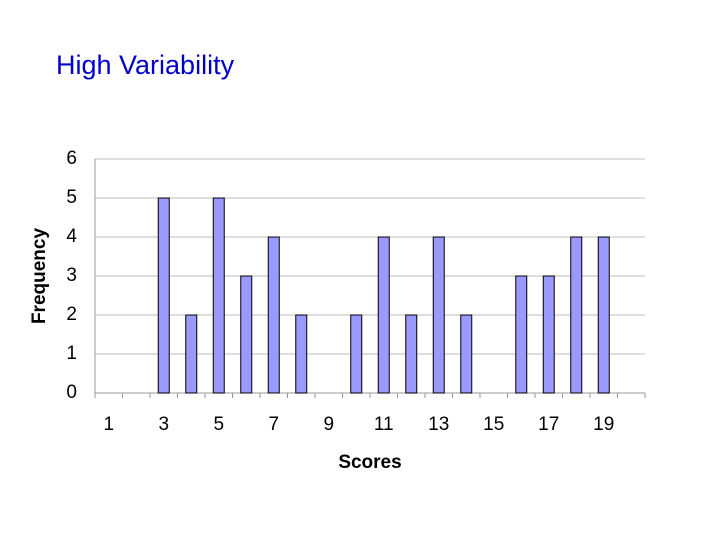 The height and width of the screenshot is (540, 720). What do you see at coordinates (71, 275) in the screenshot?
I see `y-tick-label: 3` at bounding box center [71, 275].